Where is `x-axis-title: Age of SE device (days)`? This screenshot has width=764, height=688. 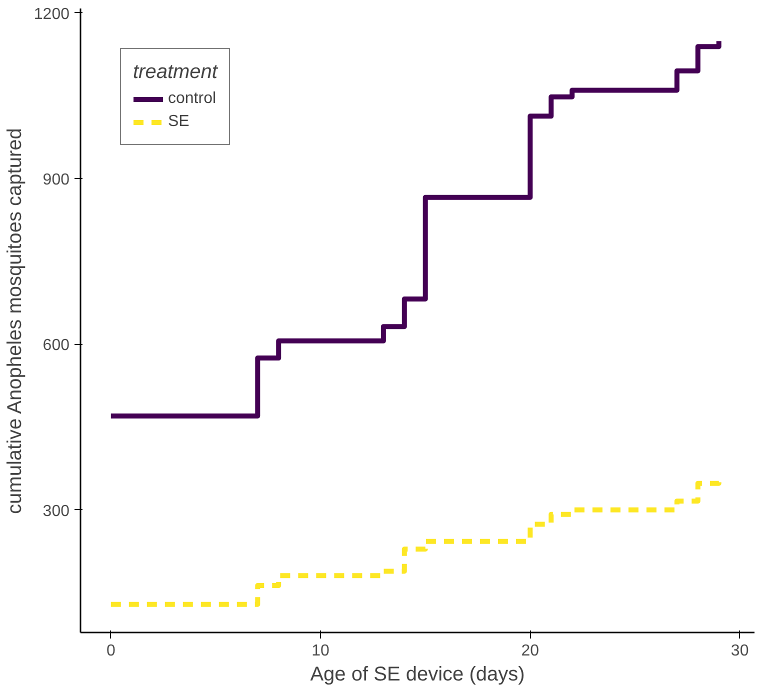
x-axis-title: Age of SE device (days) is located at coordinates (417, 675).